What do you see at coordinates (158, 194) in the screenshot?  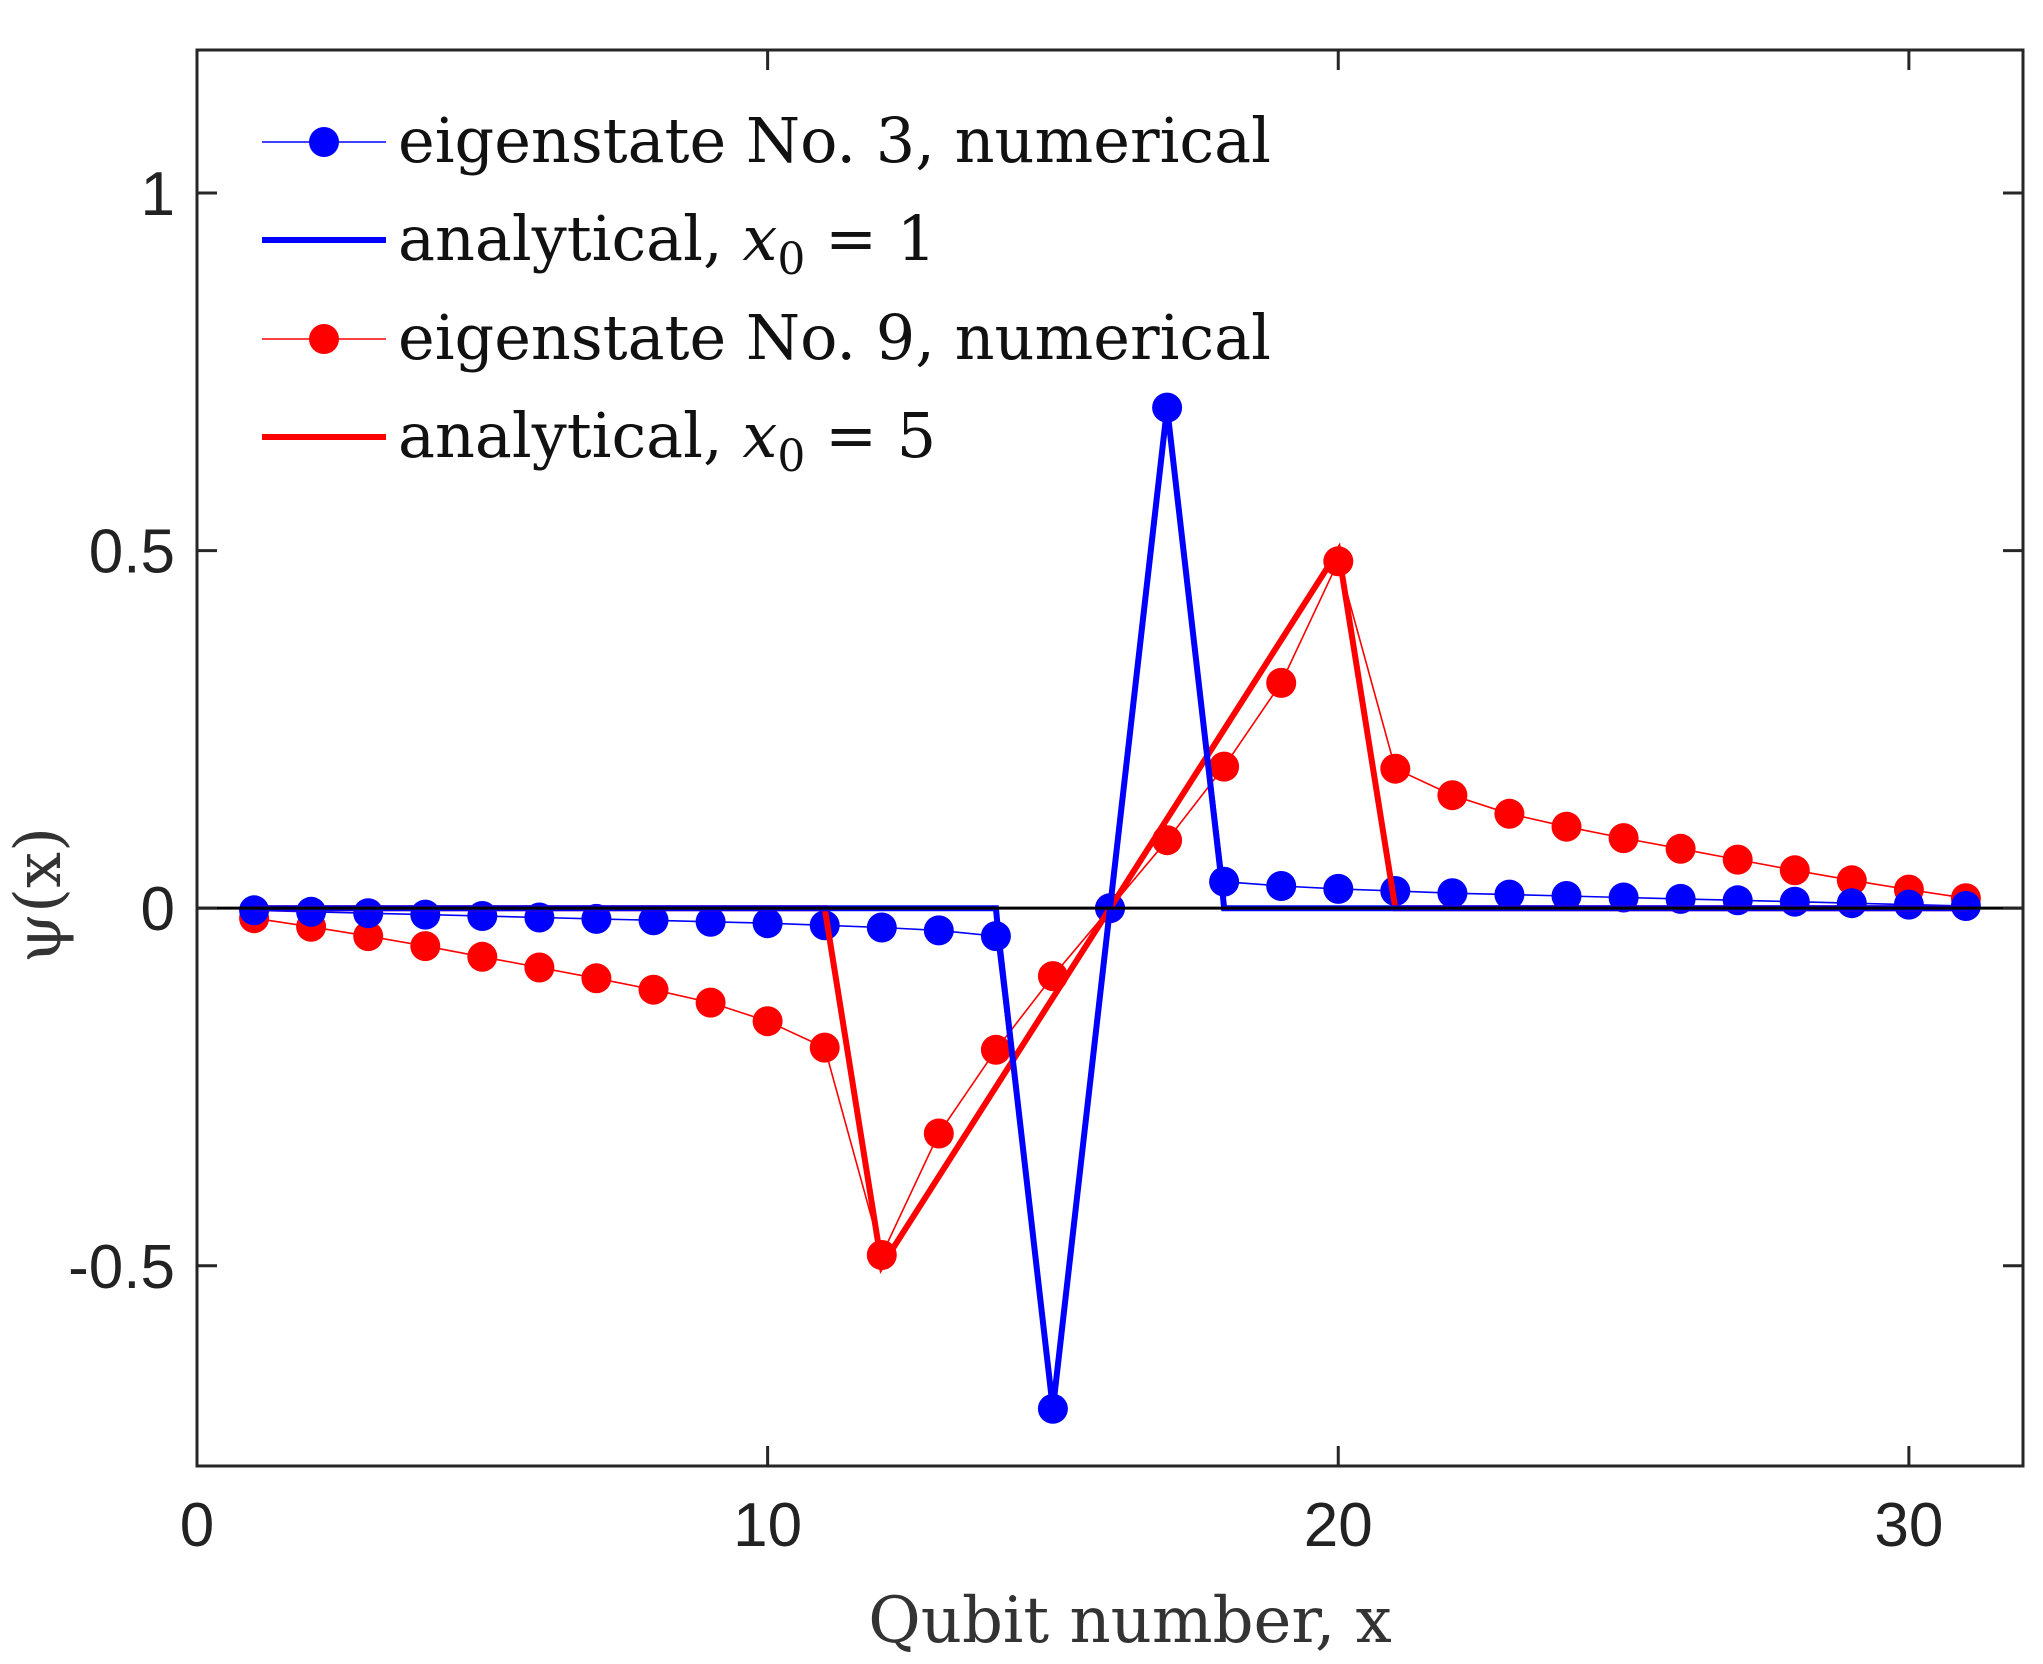 I see `y-tick-label: 1` at bounding box center [158, 194].